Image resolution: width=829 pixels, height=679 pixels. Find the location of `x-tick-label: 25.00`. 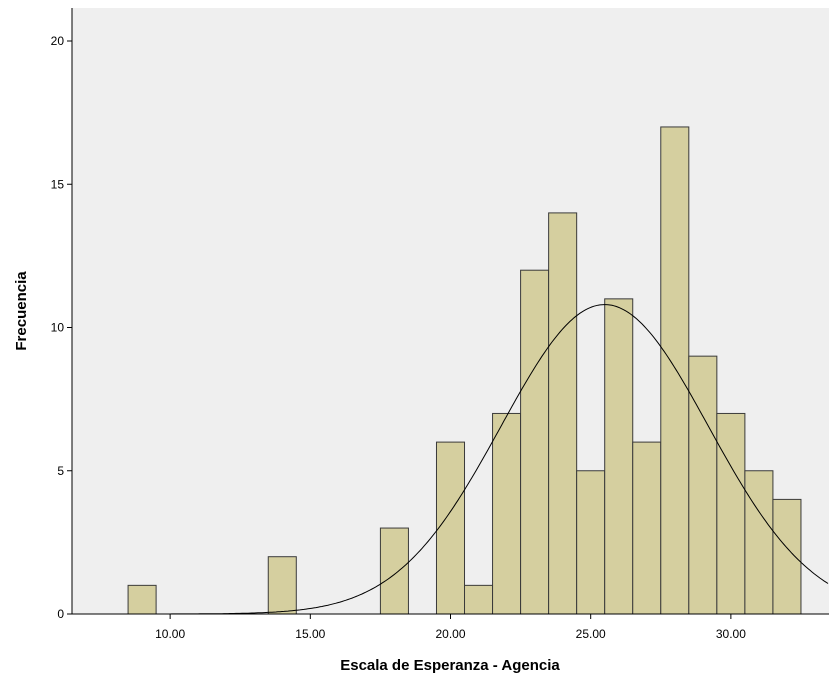

x-tick-label: 25.00 is located at coordinates (591, 634).